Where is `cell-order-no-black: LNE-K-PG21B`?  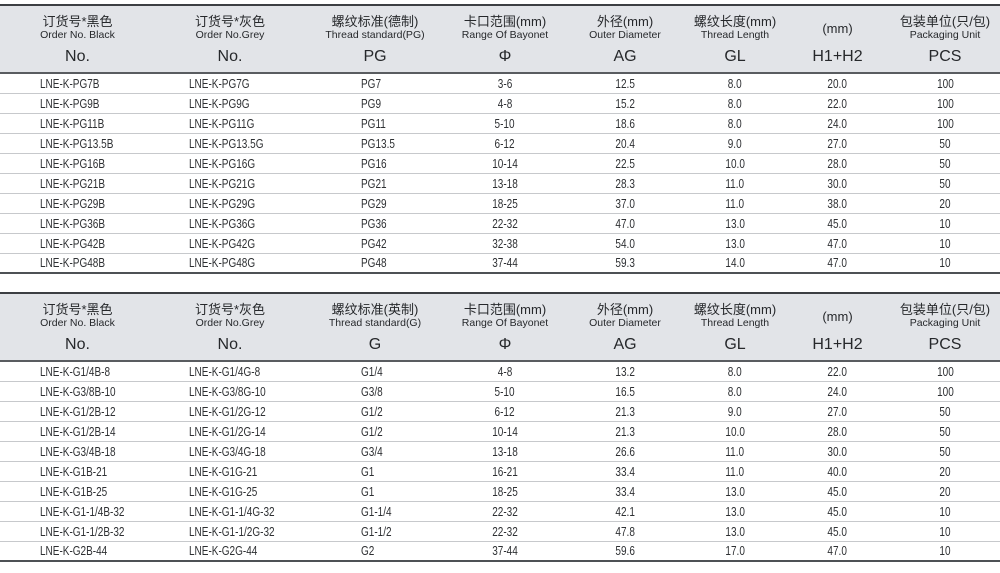
cell-order-no-black: LNE-K-PG21B is located at coordinates (77, 183).